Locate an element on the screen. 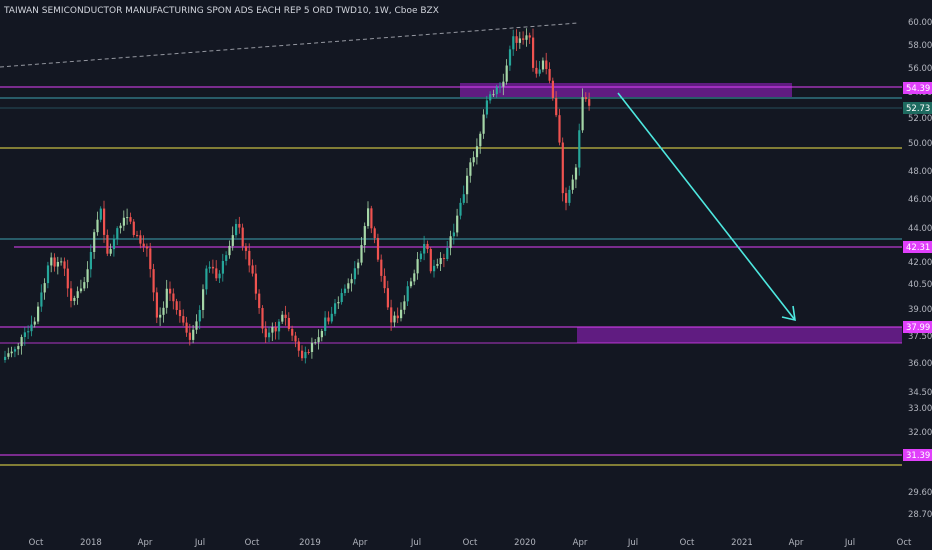 The height and width of the screenshot is (550, 932). y-tick-label: 60.00 is located at coordinates (920, 23).